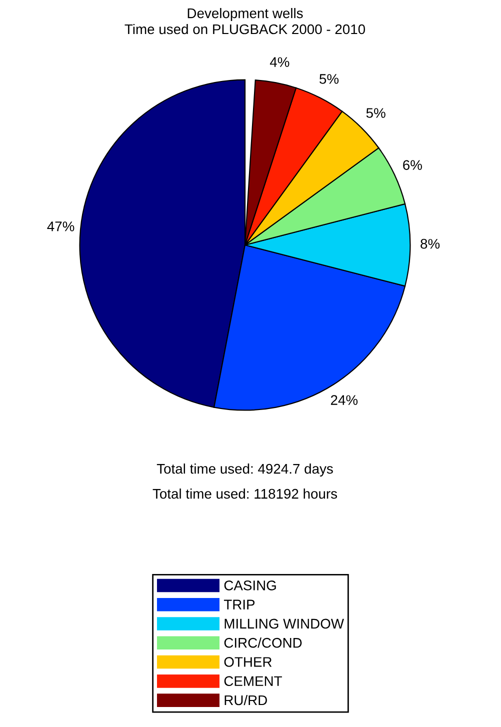  What do you see at coordinates (245, 493) in the screenshot?
I see `text: Total time used: 118192 hours` at bounding box center [245, 493].